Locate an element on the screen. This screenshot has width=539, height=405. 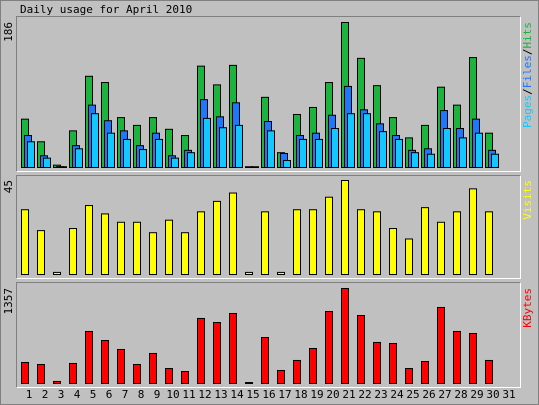
x-tick-label: 30 is located at coordinates (492, 394).